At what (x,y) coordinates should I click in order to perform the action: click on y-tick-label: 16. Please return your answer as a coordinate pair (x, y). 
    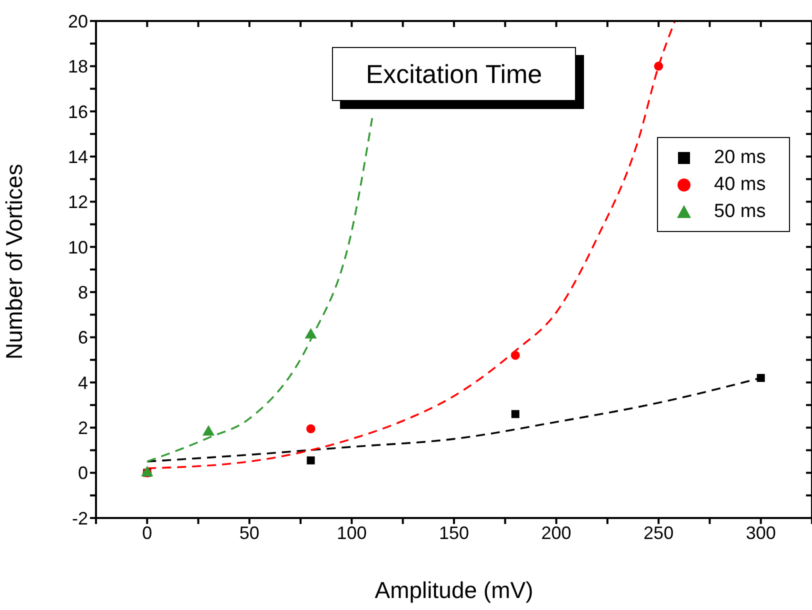
    Looking at the image, I should click on (78, 112).